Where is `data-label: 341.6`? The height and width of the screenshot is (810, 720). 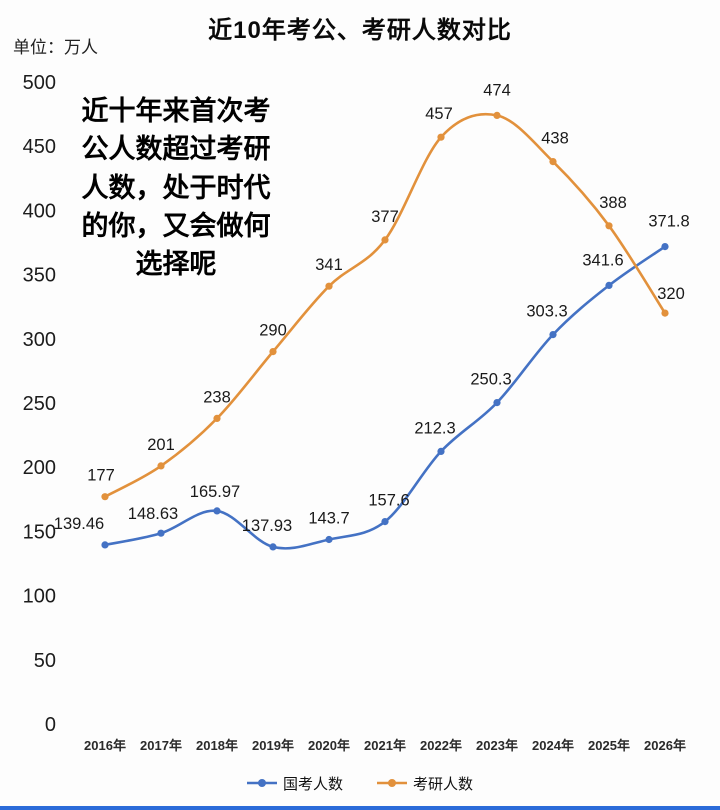 data-label: 341.6 is located at coordinates (602, 260).